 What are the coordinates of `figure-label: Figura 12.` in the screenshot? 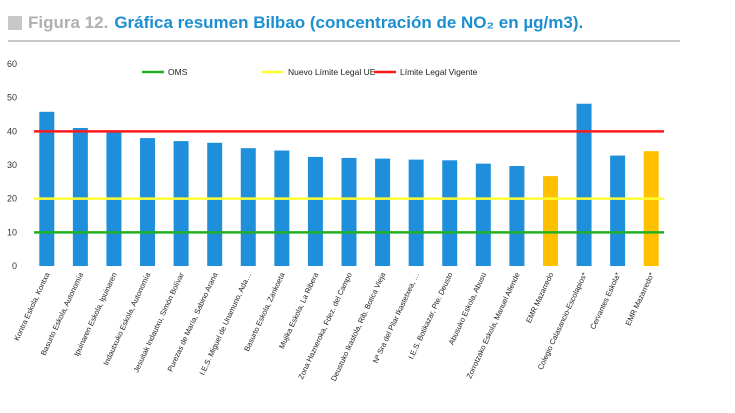 It's located at (68, 22).